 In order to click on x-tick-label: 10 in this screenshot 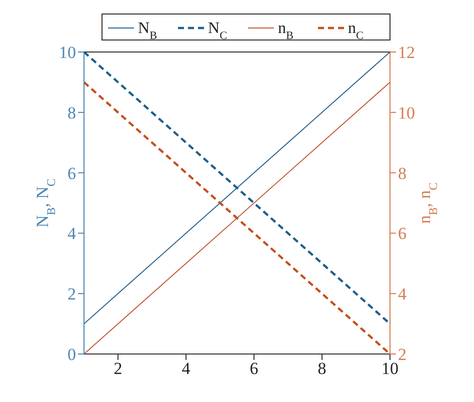, I will do `click(390, 368)`.